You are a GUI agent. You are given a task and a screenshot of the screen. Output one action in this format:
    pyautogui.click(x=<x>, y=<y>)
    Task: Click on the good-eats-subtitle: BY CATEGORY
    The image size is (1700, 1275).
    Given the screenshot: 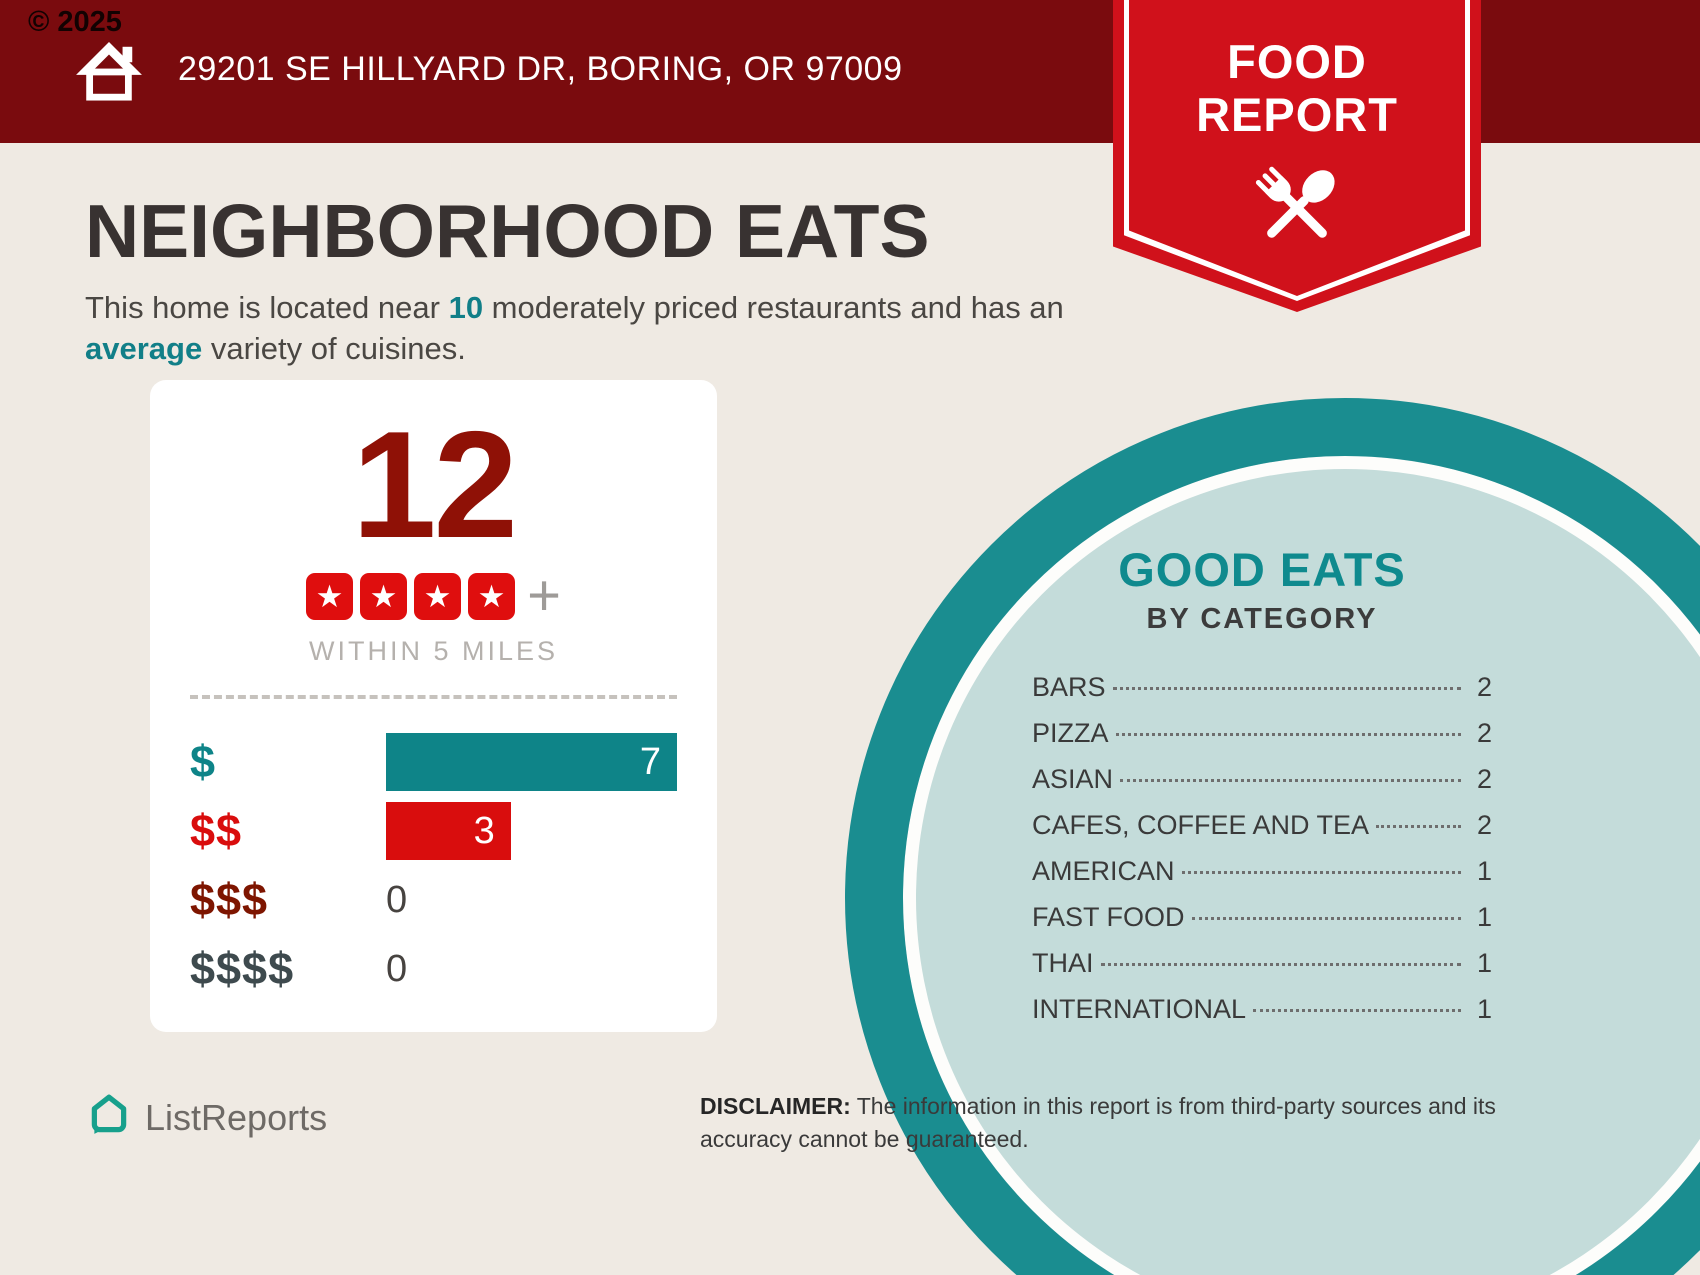 What is the action you would take?
    pyautogui.click(x=1262, y=619)
    